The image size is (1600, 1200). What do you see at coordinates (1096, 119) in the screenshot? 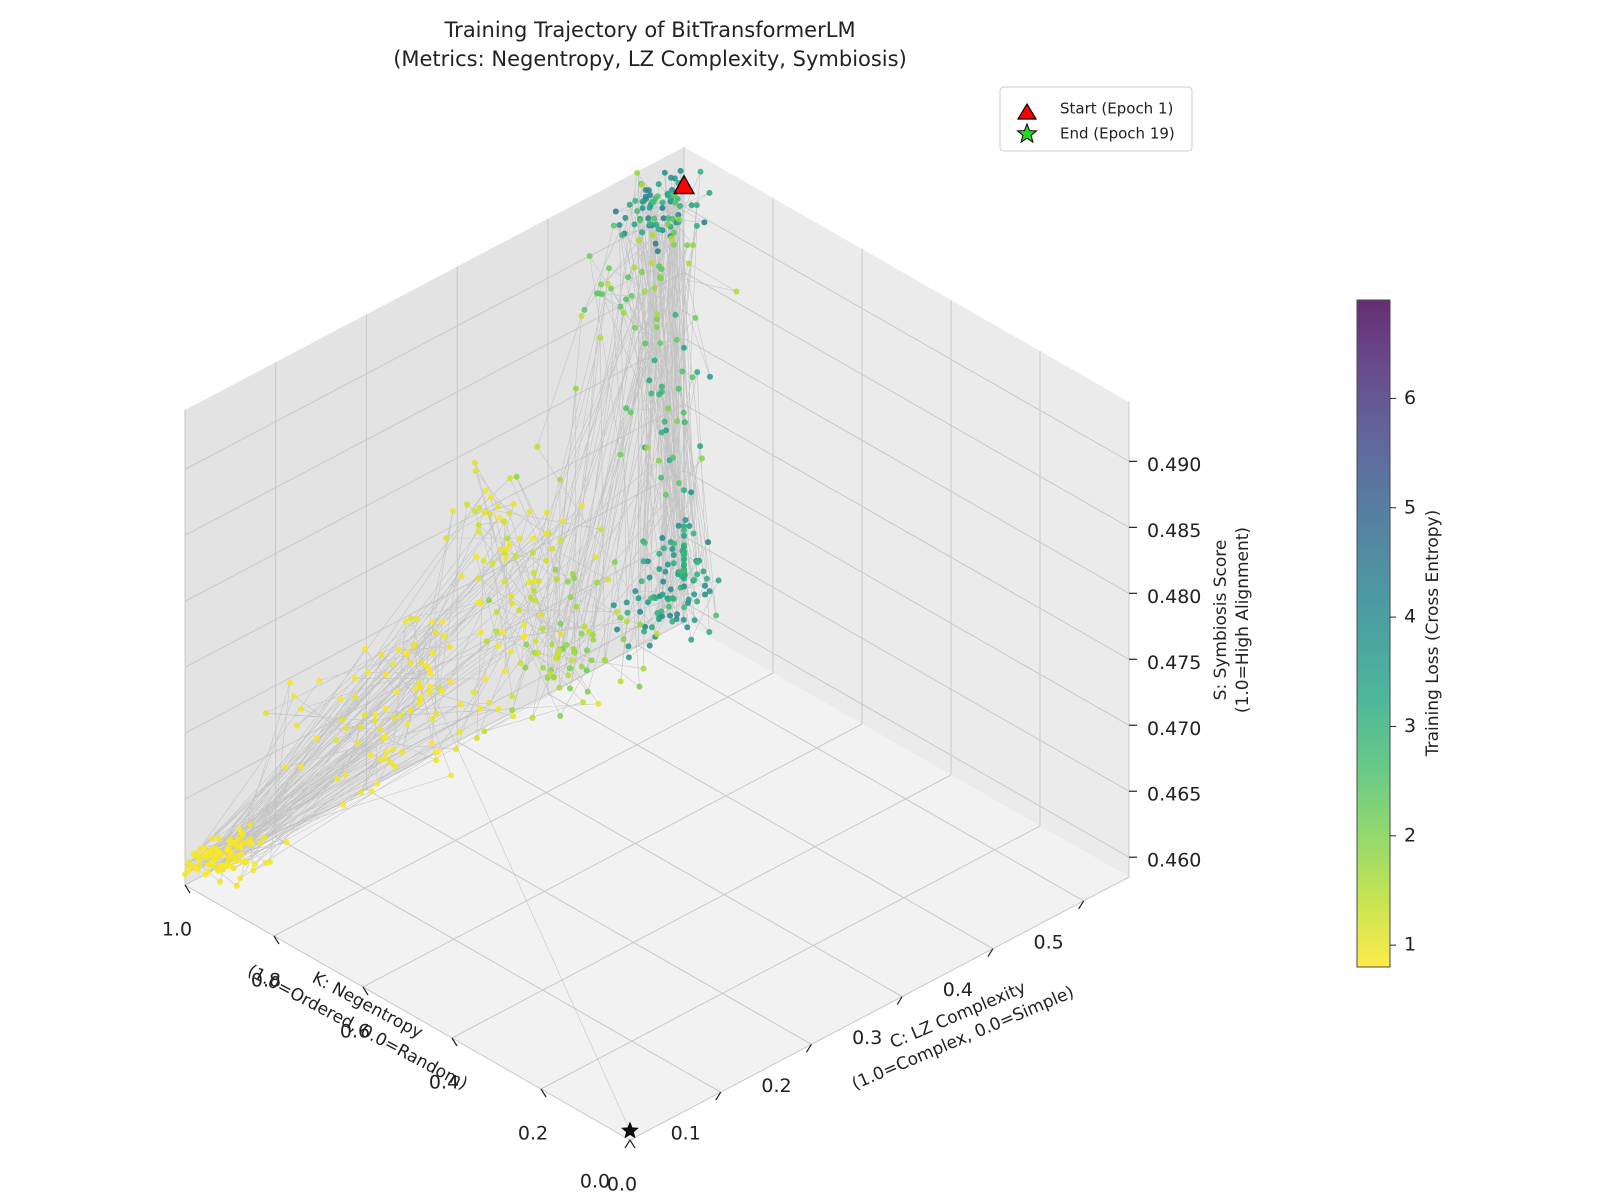
I see `legend-frame` at bounding box center [1096, 119].